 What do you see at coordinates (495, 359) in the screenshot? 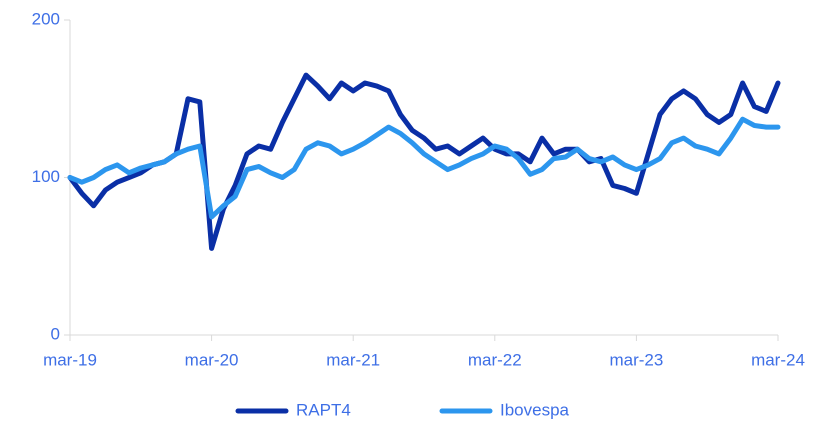
I see `x-tick-label: mar-22` at bounding box center [495, 359].